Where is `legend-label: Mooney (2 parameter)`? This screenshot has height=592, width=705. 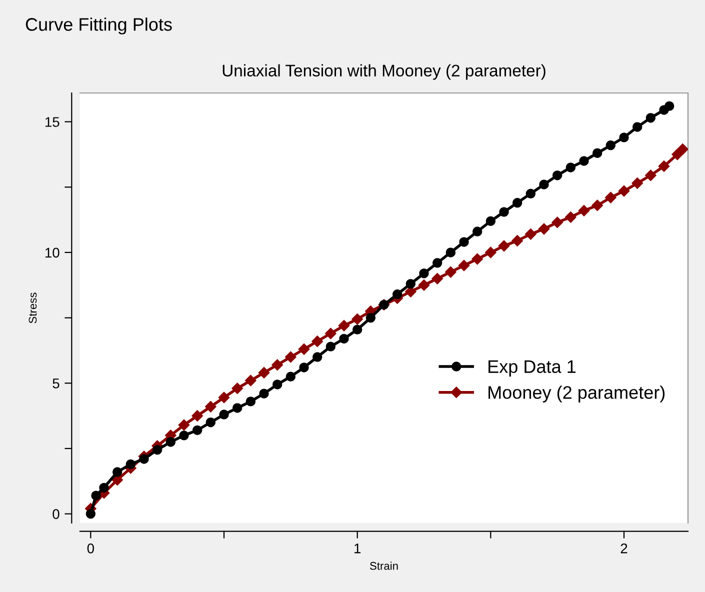
legend-label: Mooney (2 parameter) is located at coordinates (576, 394).